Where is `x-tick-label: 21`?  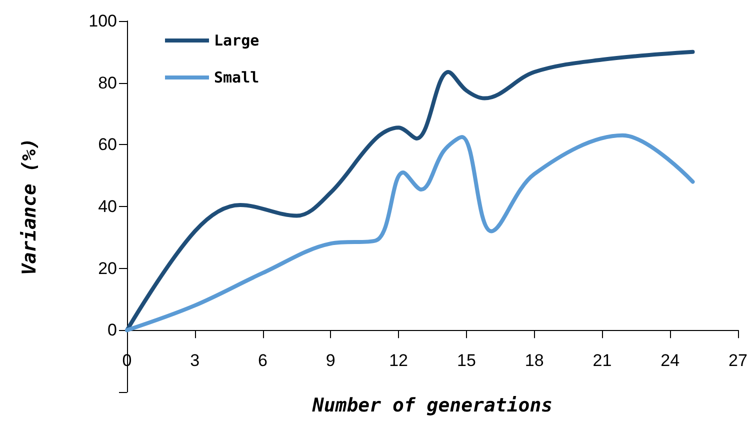
x-tick-label: 21 is located at coordinates (602, 360).